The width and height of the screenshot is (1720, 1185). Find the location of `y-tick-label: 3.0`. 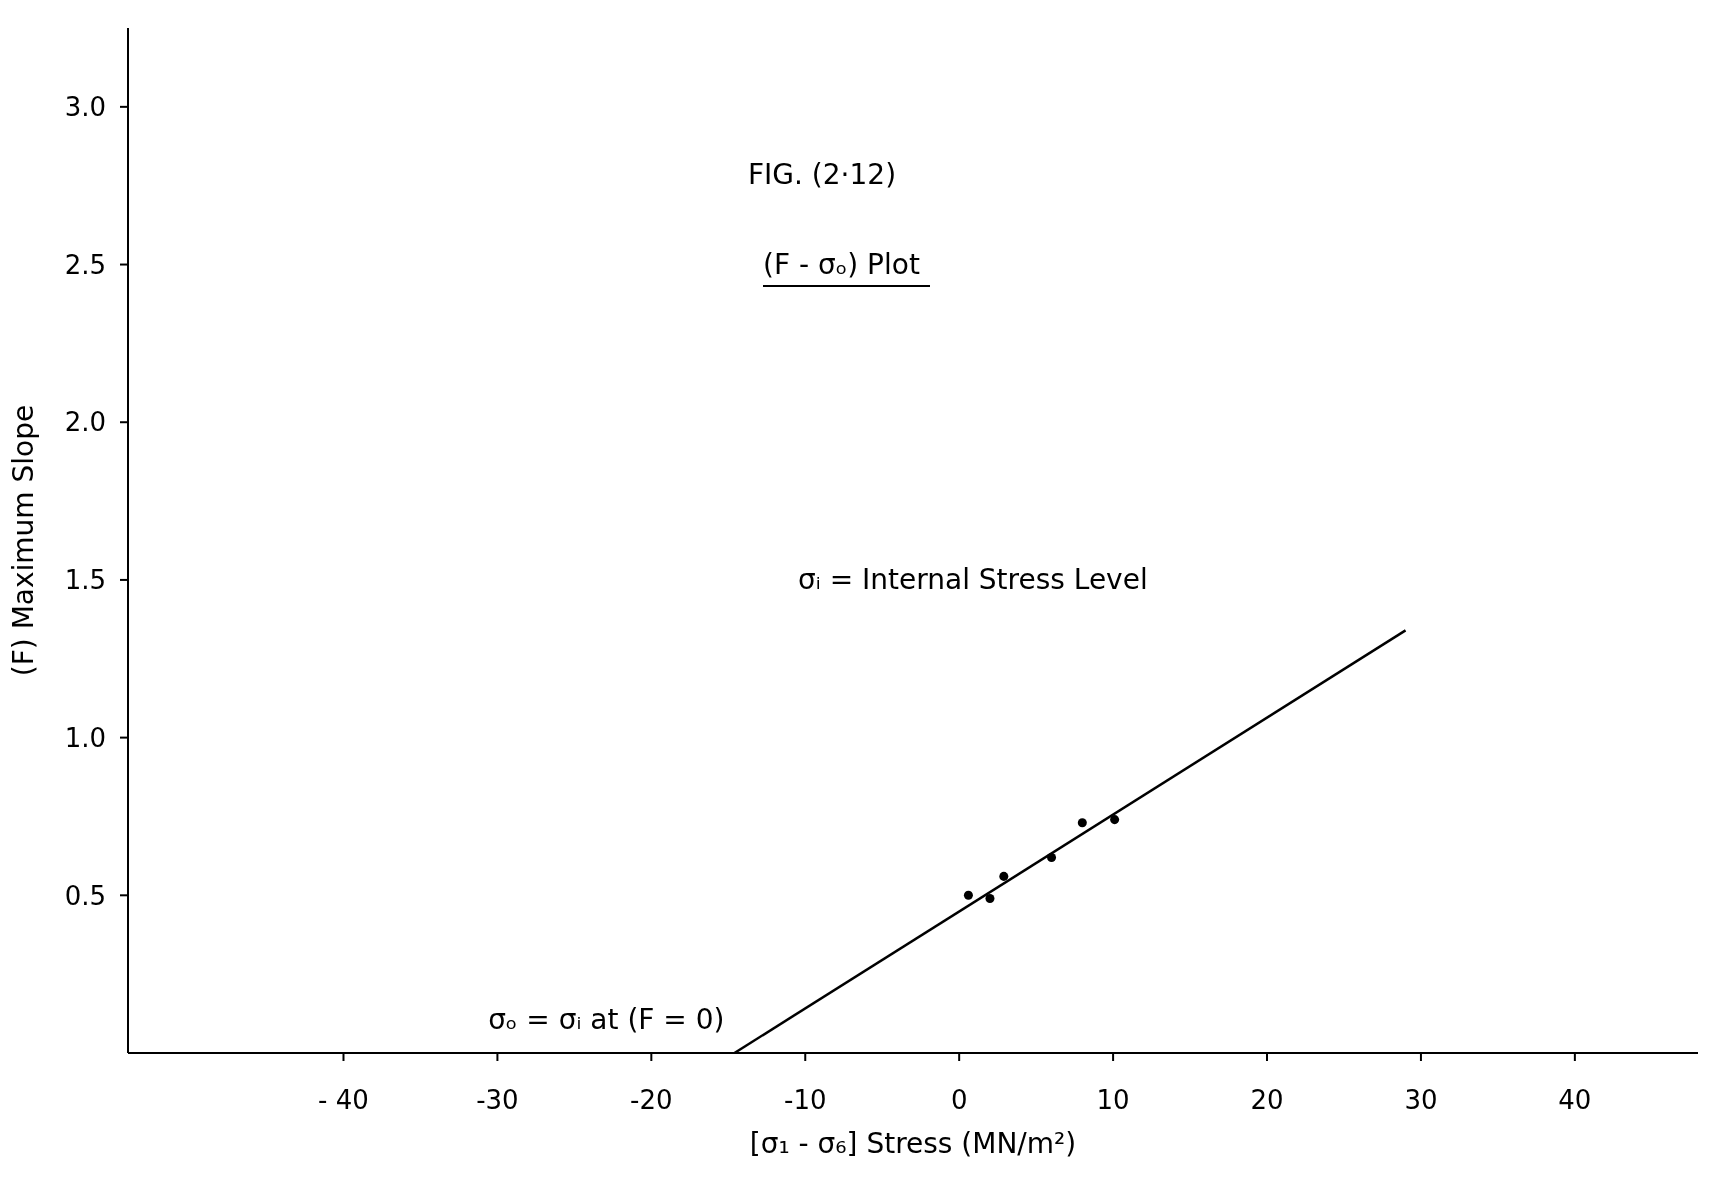

y-tick-label: 3.0 is located at coordinates (85, 107).